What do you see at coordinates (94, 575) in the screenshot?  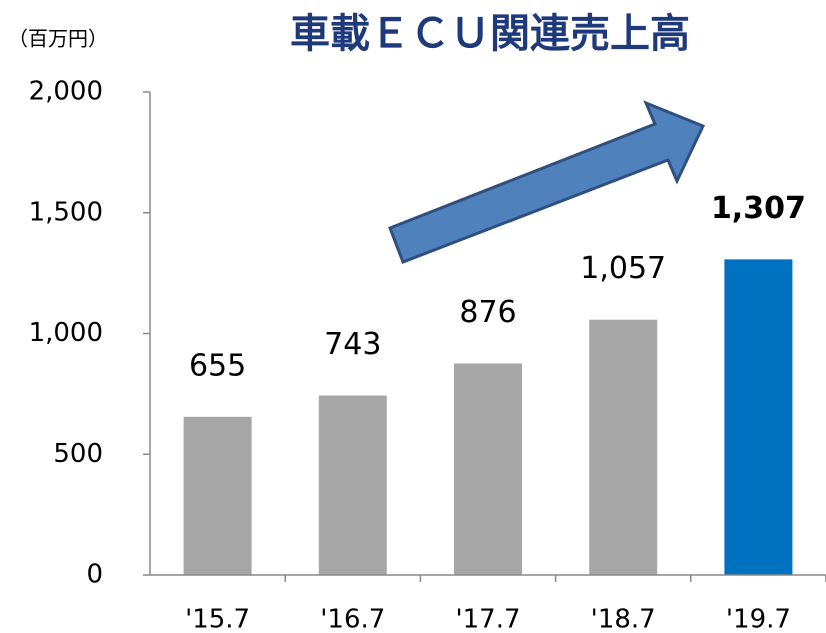 I see `y-tick-label: 0` at bounding box center [94, 575].